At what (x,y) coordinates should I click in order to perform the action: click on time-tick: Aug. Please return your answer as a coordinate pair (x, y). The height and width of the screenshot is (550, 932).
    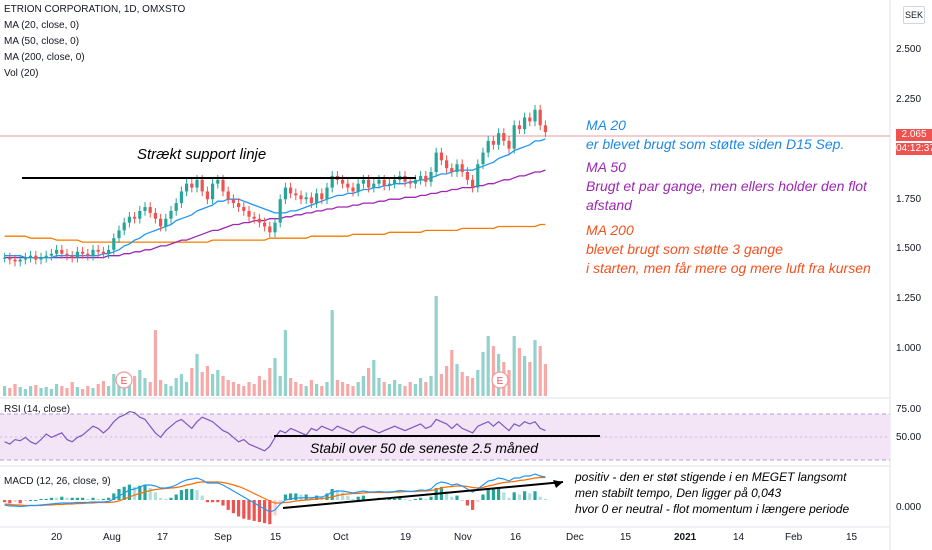
    Looking at the image, I should click on (112, 537).